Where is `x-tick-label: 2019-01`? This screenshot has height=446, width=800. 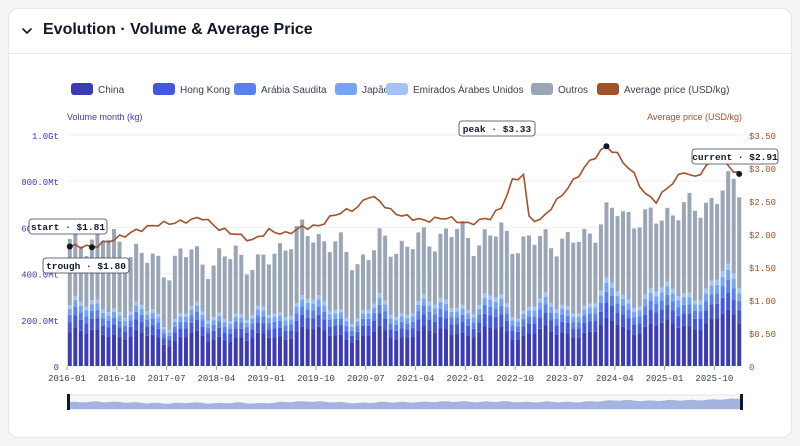 x-tick-label: 2019-01 is located at coordinates (266, 379).